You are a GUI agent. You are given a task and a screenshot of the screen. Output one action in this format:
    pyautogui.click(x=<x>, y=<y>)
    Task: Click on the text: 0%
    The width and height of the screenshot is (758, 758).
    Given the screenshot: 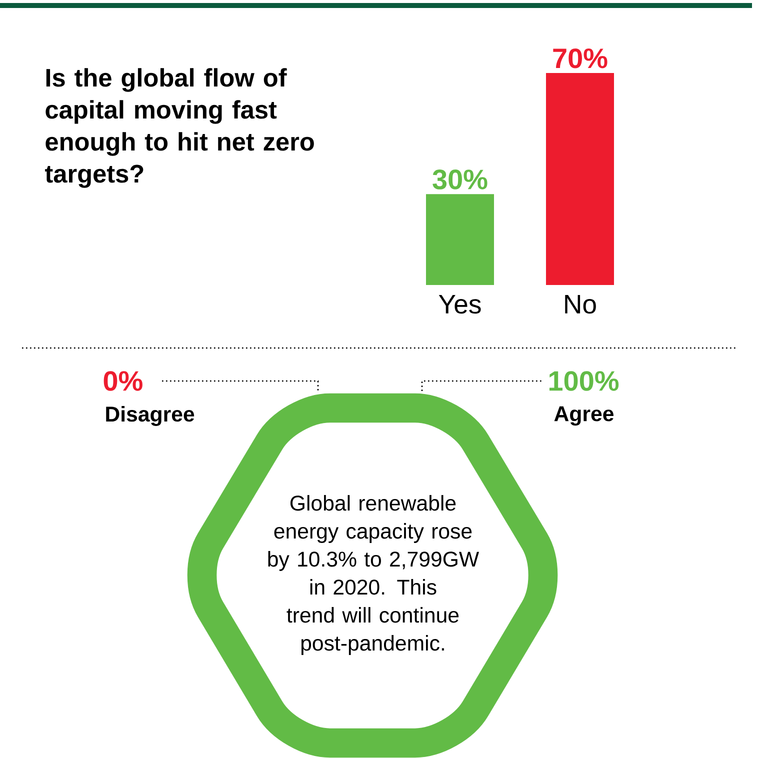 What is the action you would take?
    pyautogui.click(x=123, y=381)
    